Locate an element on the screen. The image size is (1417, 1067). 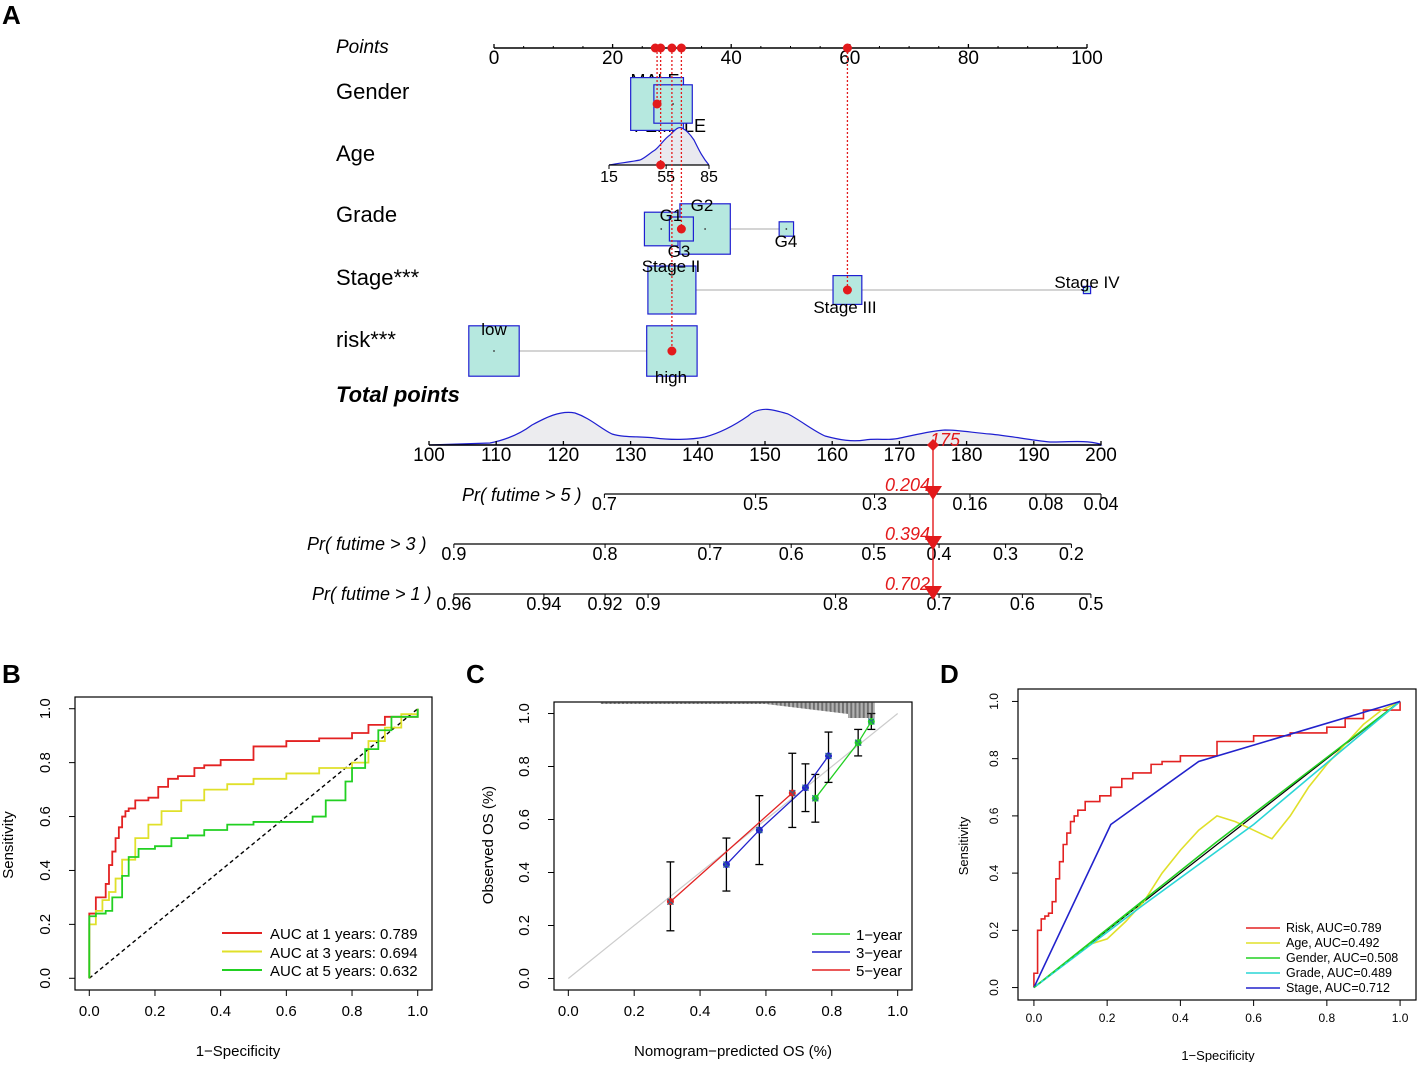
panel-label-c: C is located at coordinates (475, 674).